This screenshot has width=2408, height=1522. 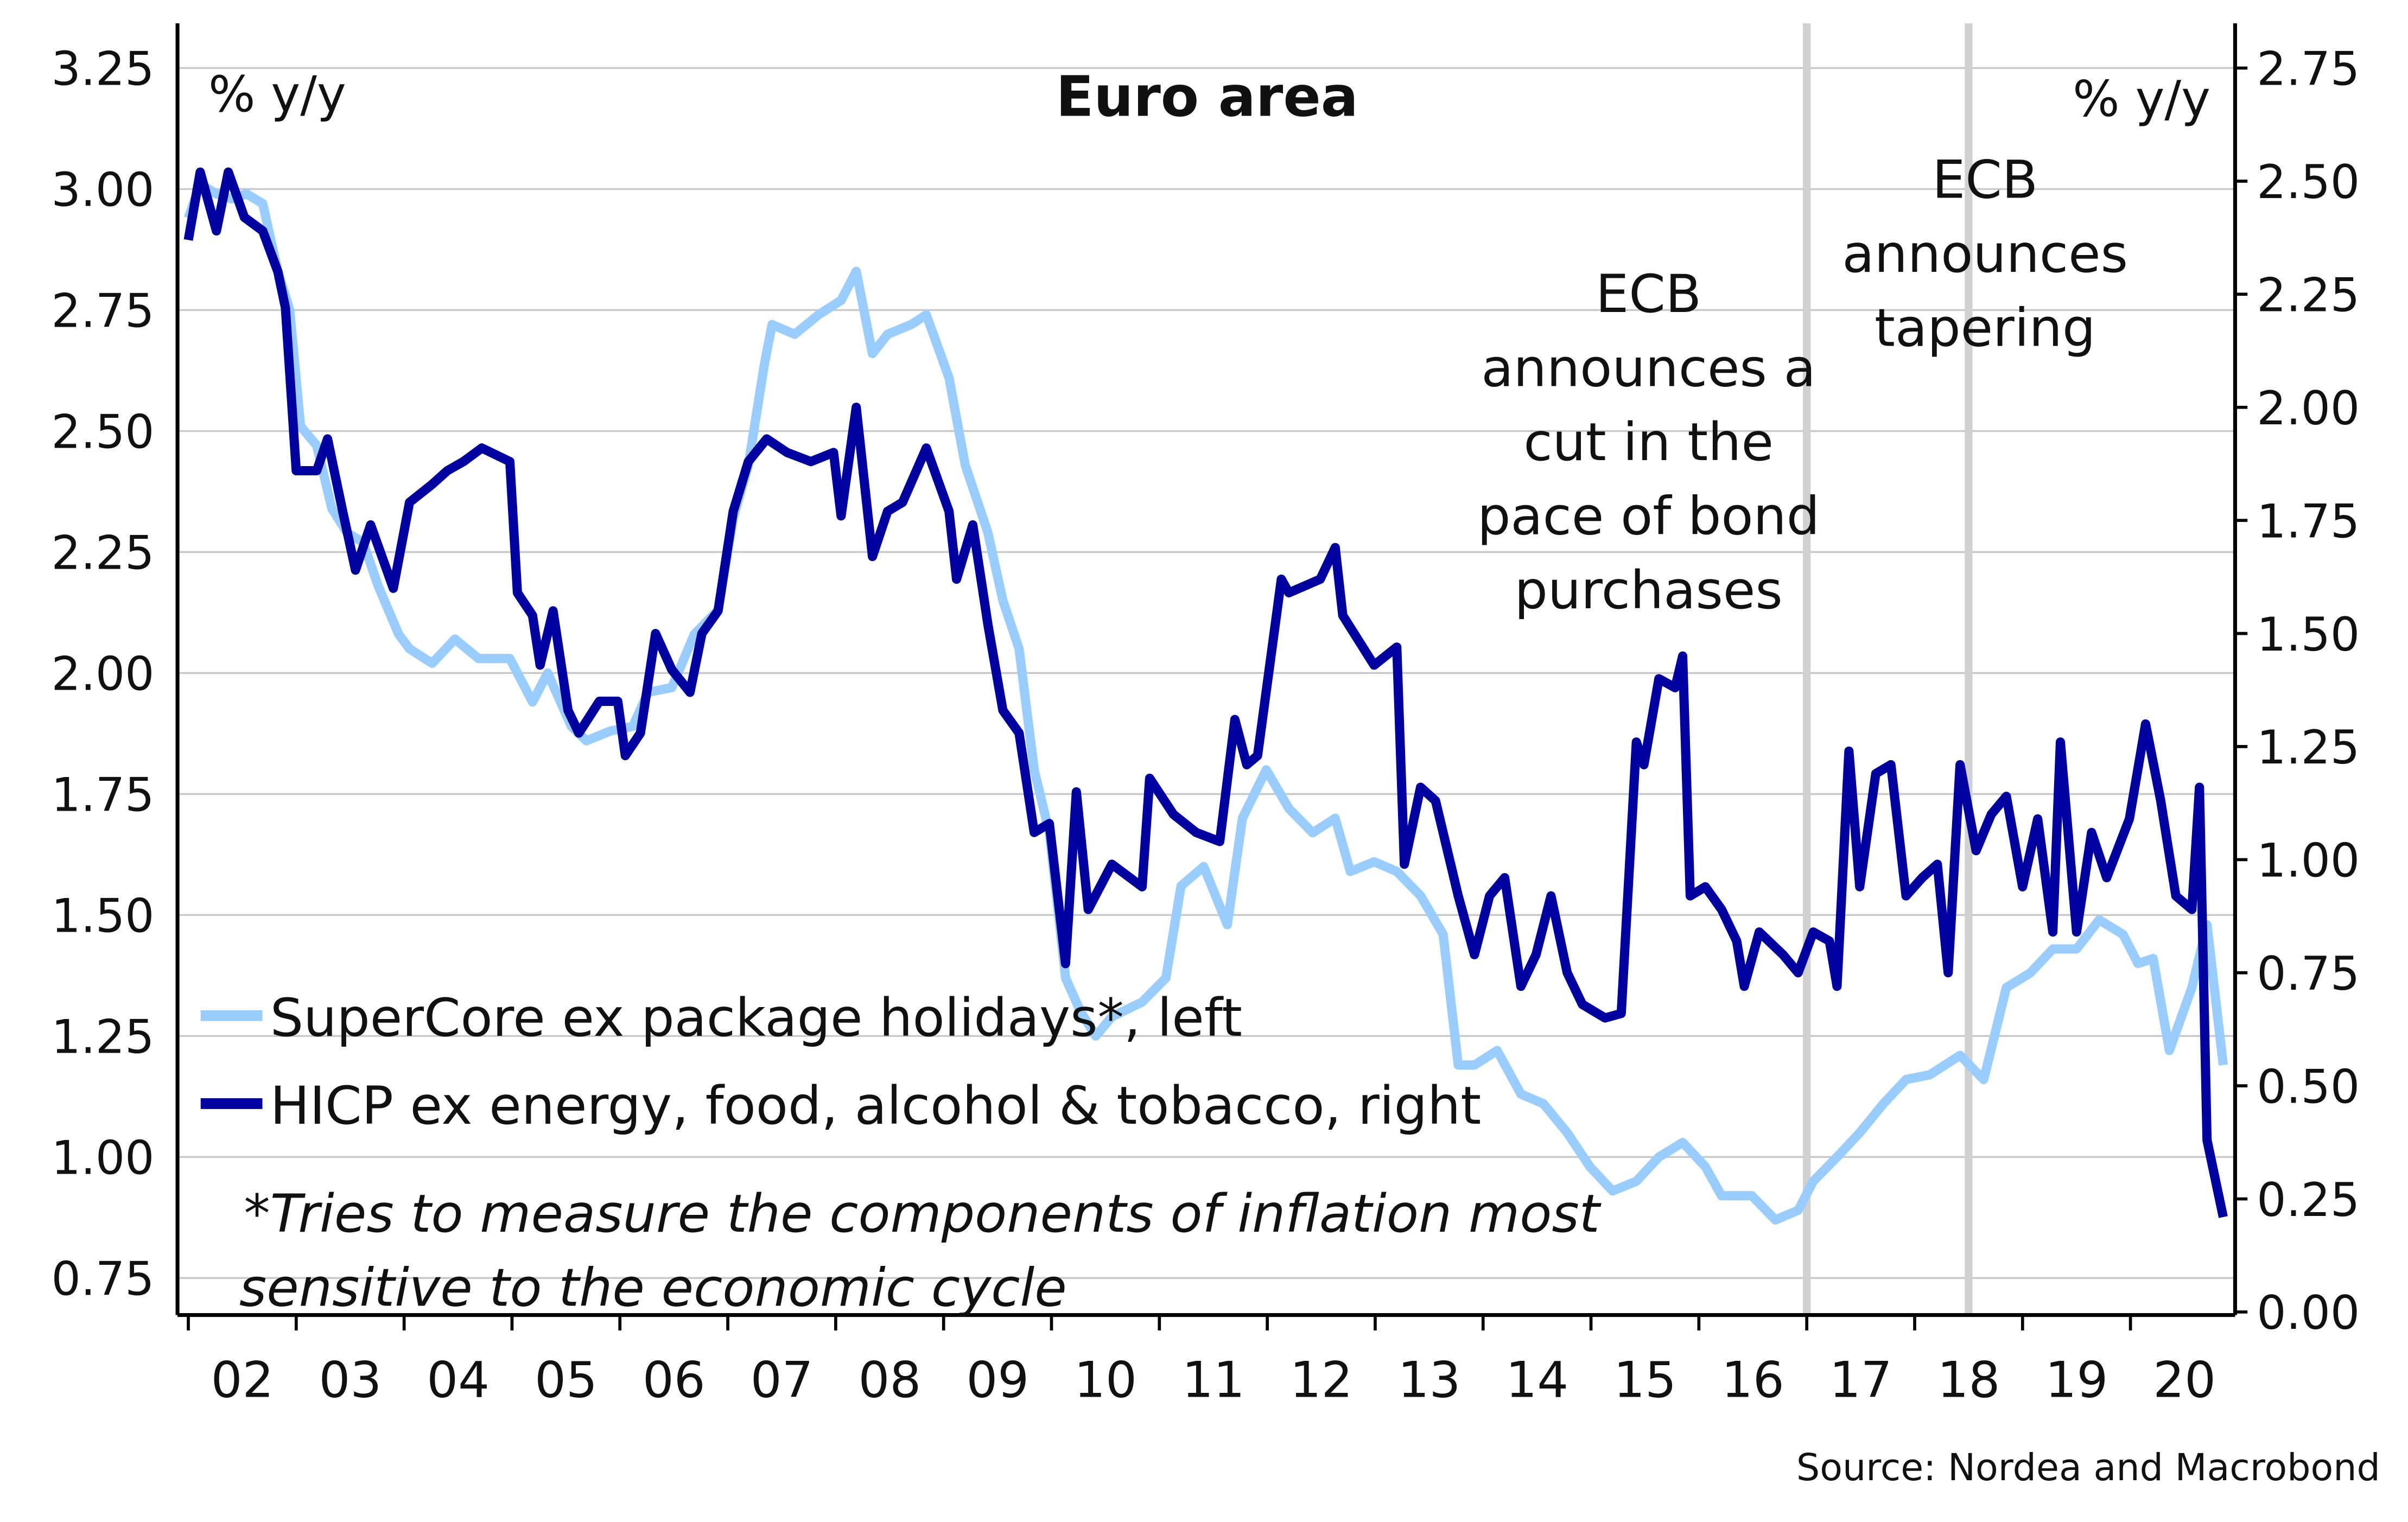 I want to click on right-tick-label: 1.50, so click(x=2308, y=635).